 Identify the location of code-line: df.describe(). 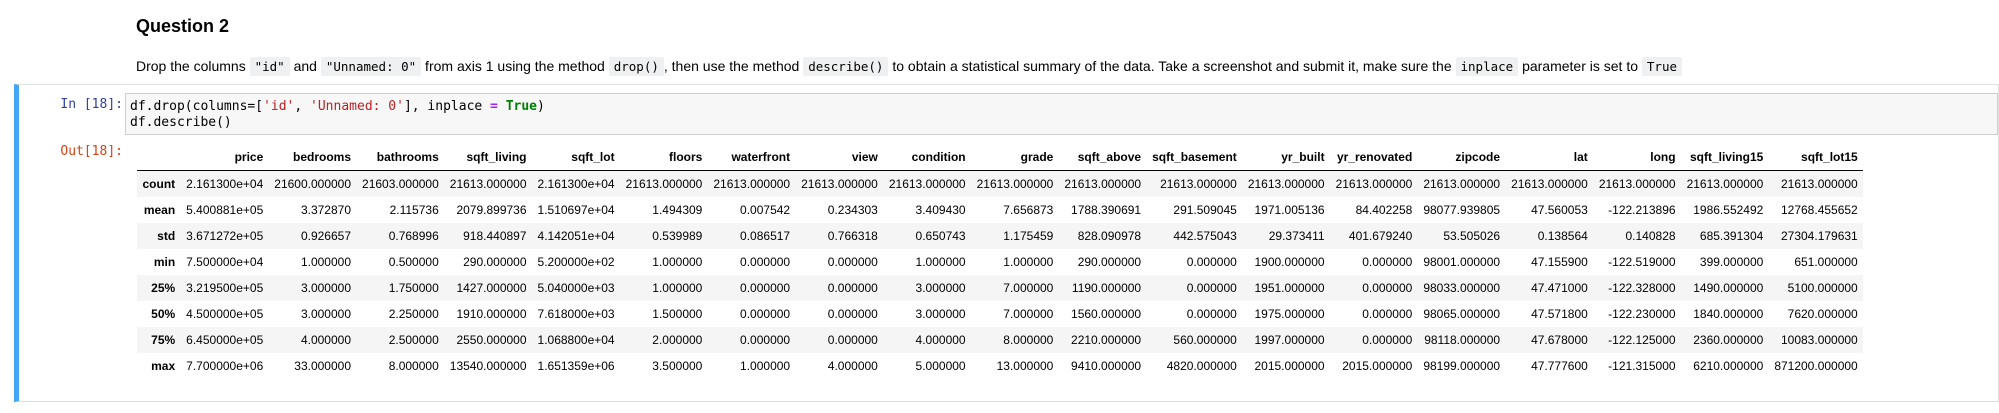
(181, 122).